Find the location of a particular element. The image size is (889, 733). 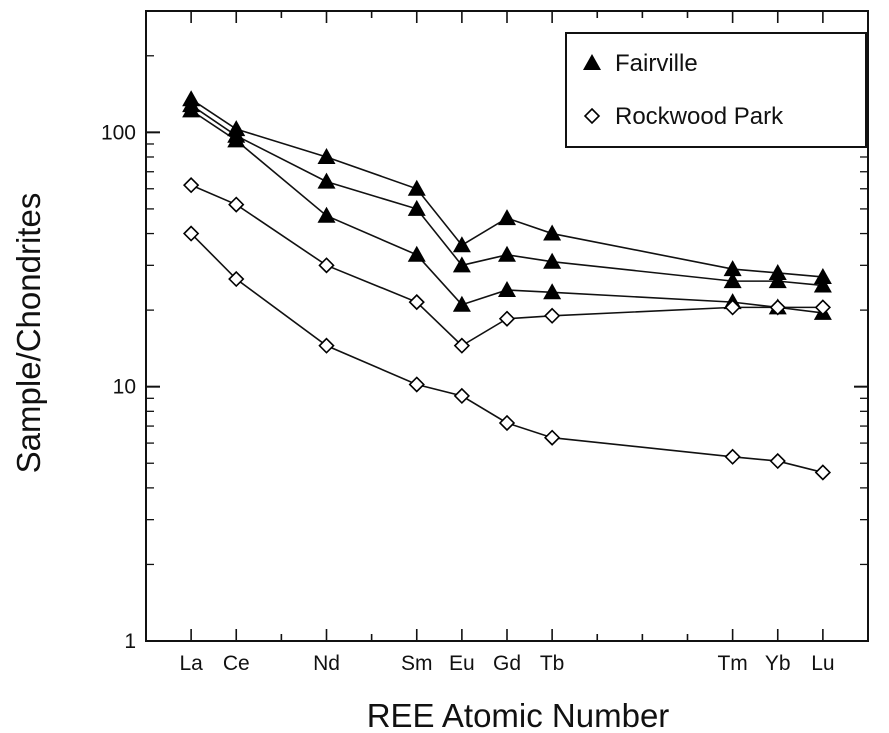

legend-rockwood-diamond-icon is located at coordinates (592, 116).